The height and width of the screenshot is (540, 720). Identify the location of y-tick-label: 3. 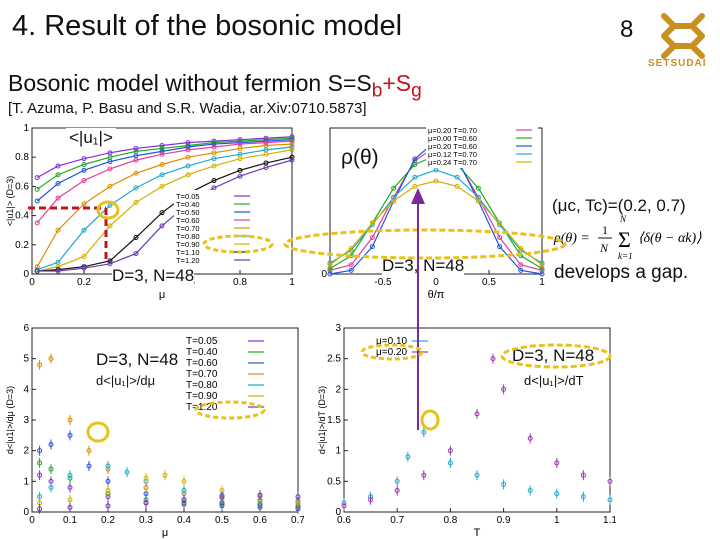
(26, 420).